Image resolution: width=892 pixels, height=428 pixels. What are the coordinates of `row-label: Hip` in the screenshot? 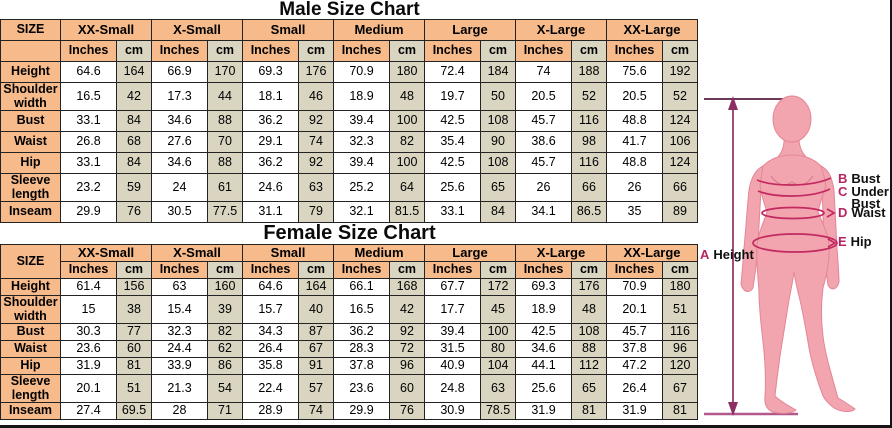 It's located at (30, 366).